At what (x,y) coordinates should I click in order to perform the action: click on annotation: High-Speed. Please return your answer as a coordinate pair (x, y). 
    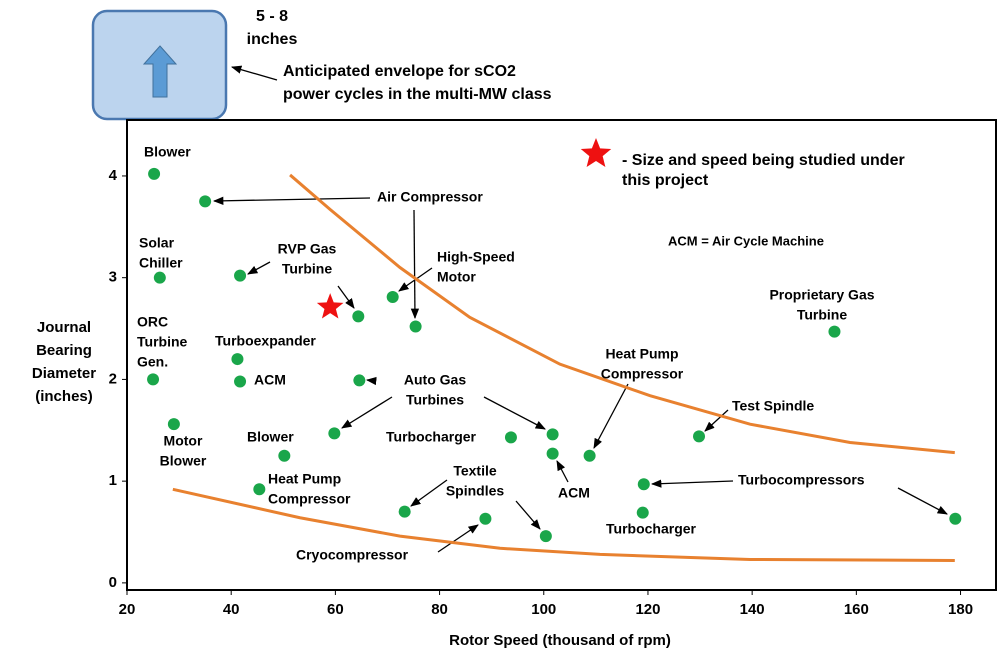
    Looking at the image, I should click on (476, 257).